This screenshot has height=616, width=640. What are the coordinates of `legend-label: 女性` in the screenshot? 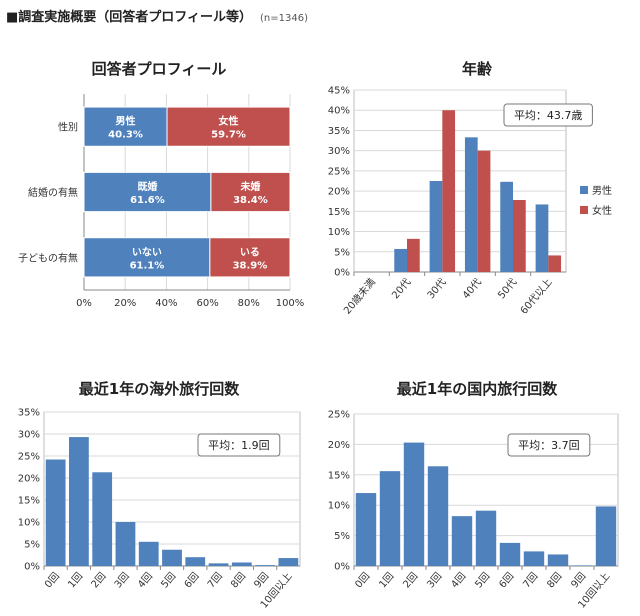 It's located at (602, 210).